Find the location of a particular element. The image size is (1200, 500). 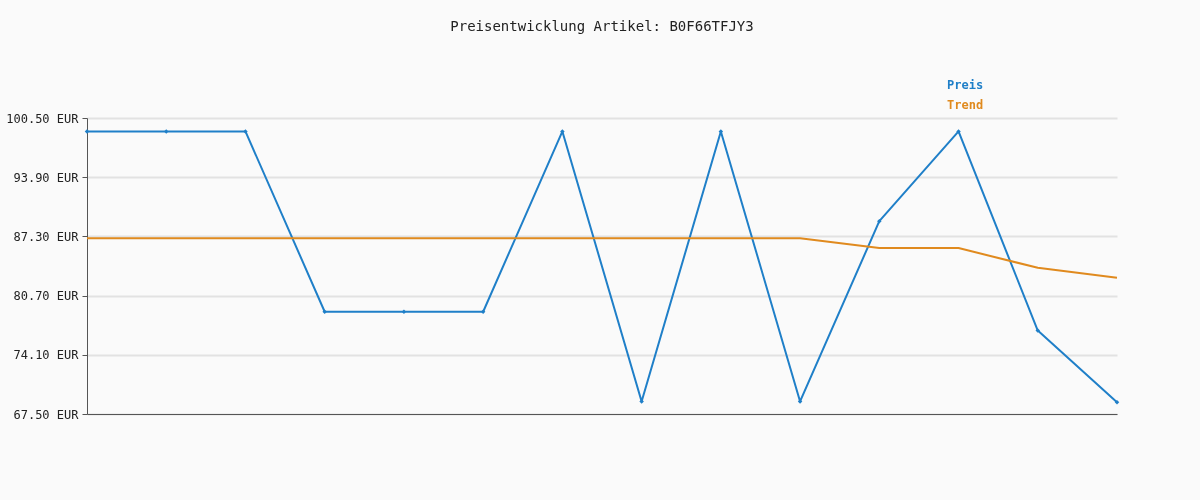

y-tick-label: 87.30 EUR is located at coordinates (46, 236).